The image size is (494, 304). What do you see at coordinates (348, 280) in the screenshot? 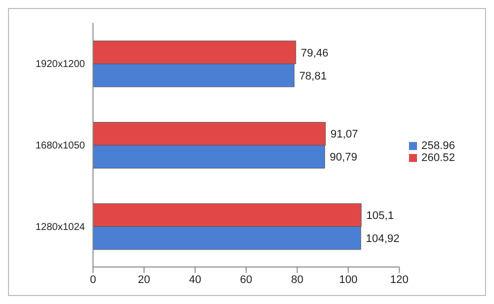
I see `x-tick-label: 100` at bounding box center [348, 280].